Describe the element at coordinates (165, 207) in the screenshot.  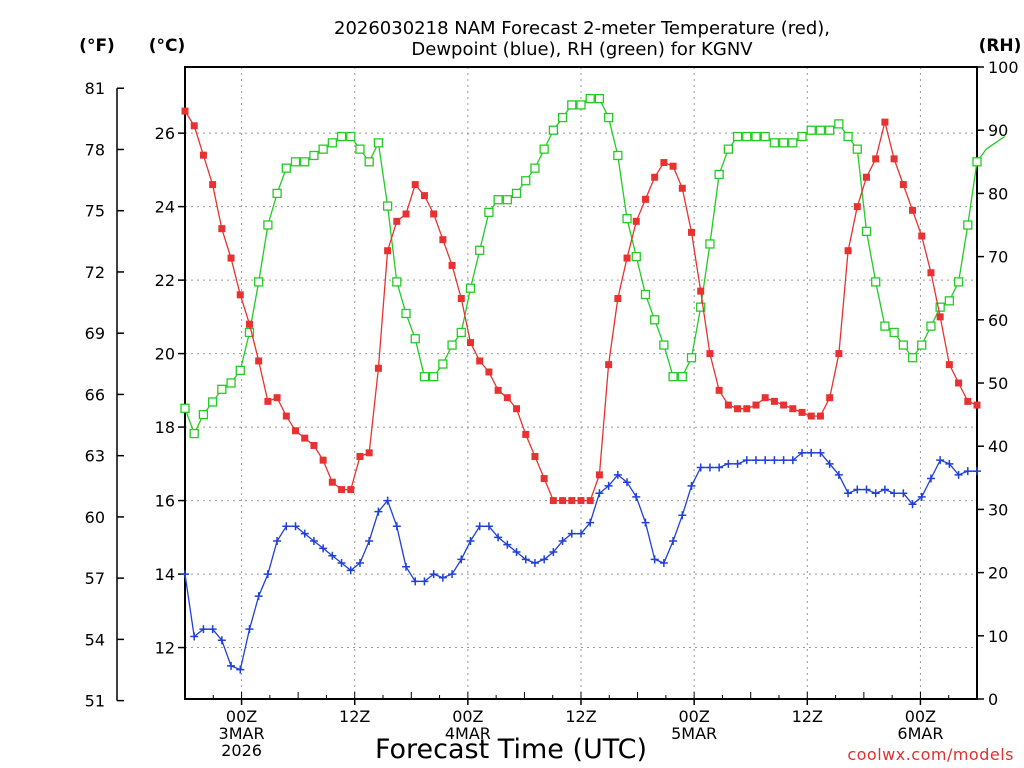
I see `celsius-tick-label: 24` at that location.